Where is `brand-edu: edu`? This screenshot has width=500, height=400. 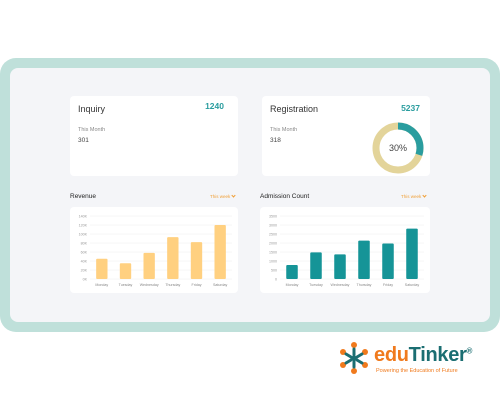
brand-edu: edu is located at coordinates (391, 355).